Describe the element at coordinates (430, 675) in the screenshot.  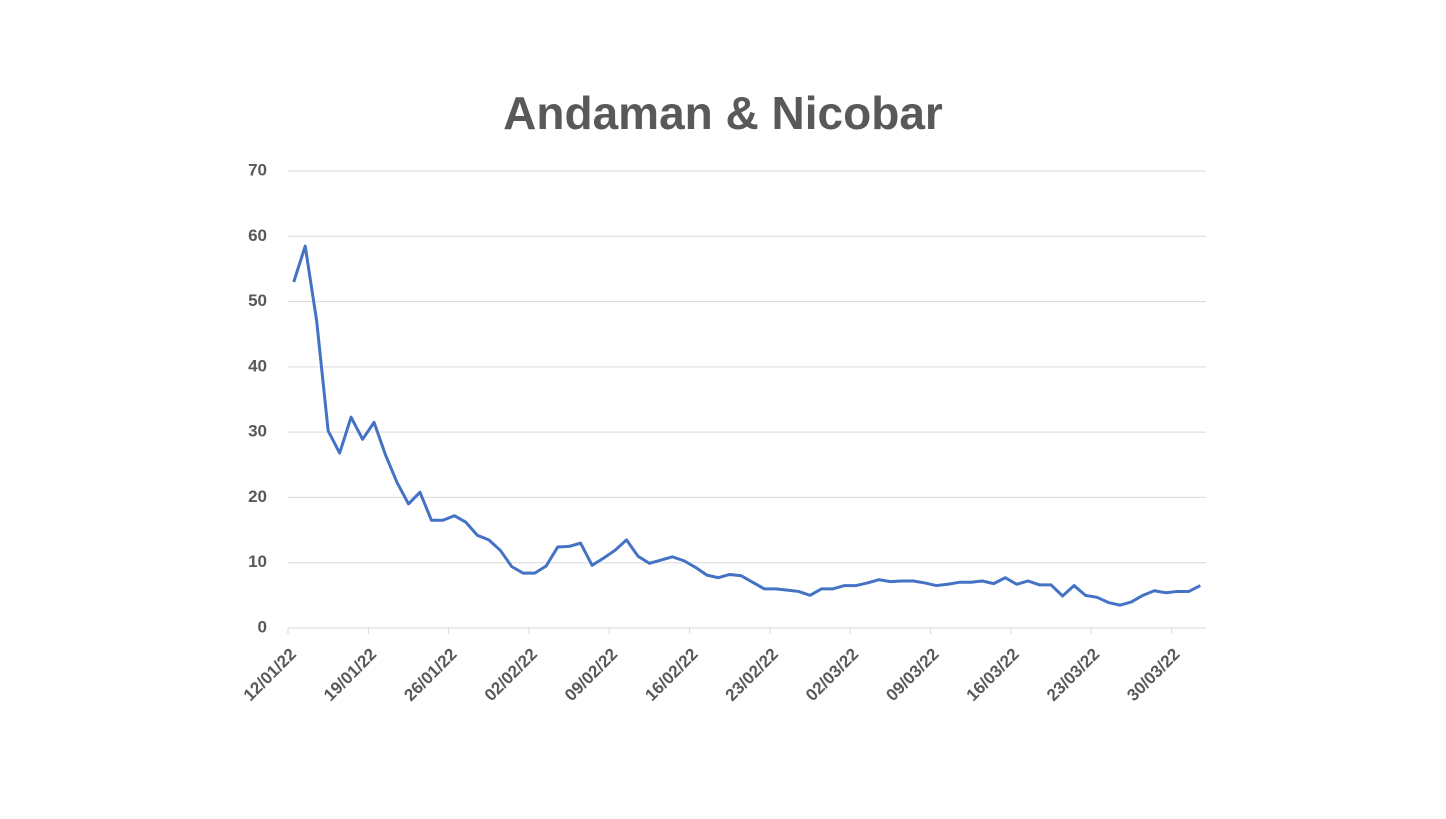
I see `x-tick-label: 26/01/22` at that location.